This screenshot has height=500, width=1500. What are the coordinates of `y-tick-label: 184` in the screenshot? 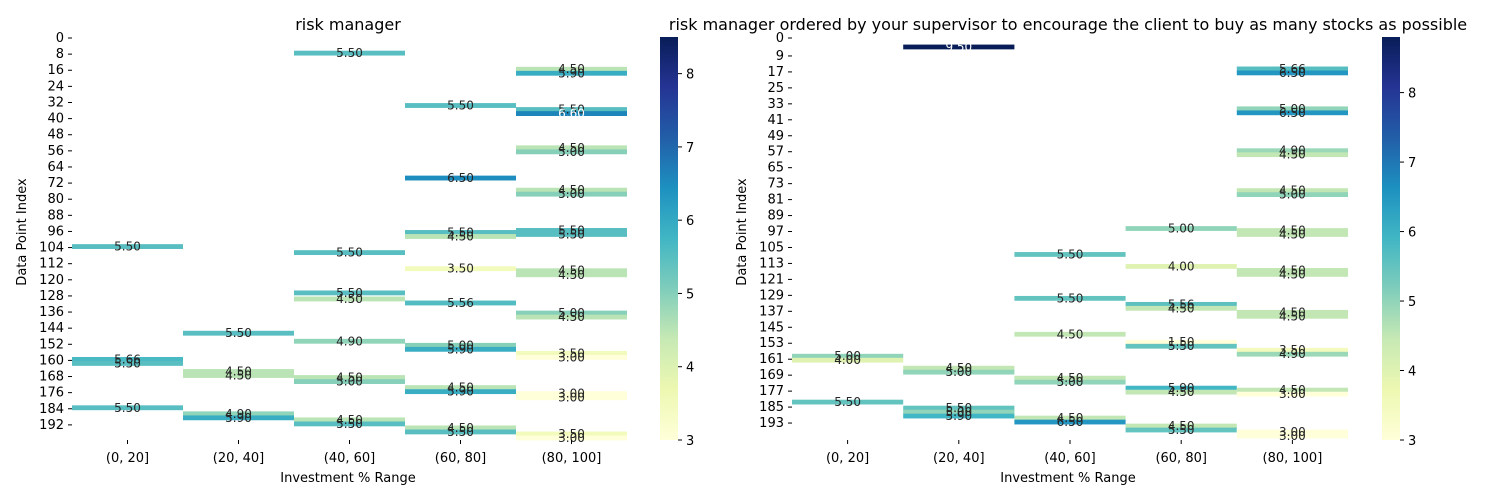 It's located at (51, 409).